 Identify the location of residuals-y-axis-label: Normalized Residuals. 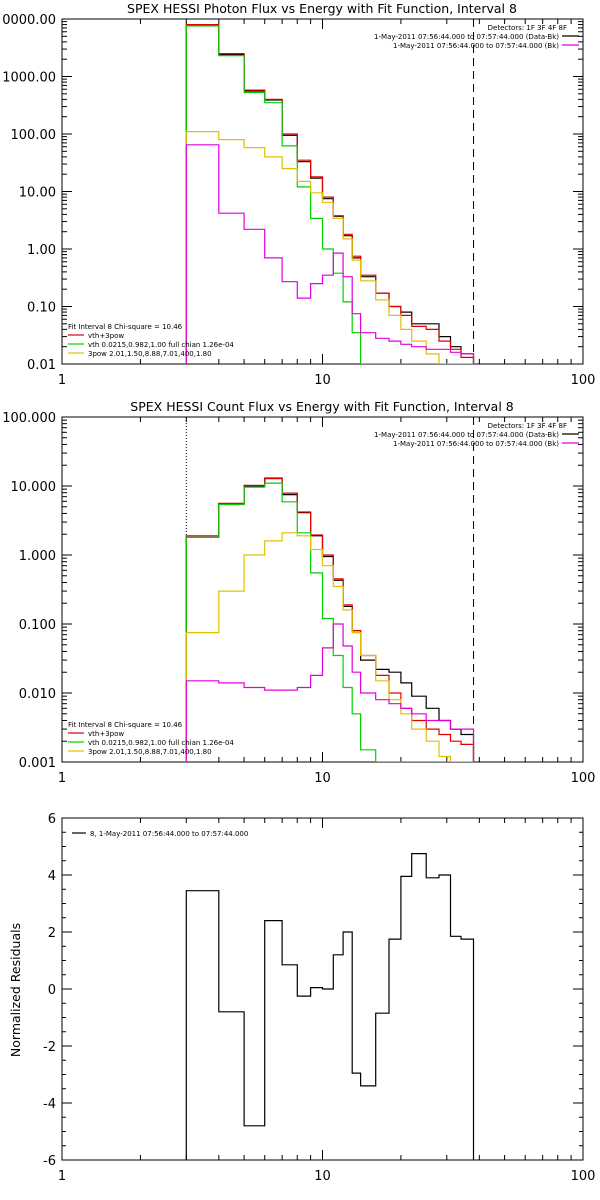
(15, 990).